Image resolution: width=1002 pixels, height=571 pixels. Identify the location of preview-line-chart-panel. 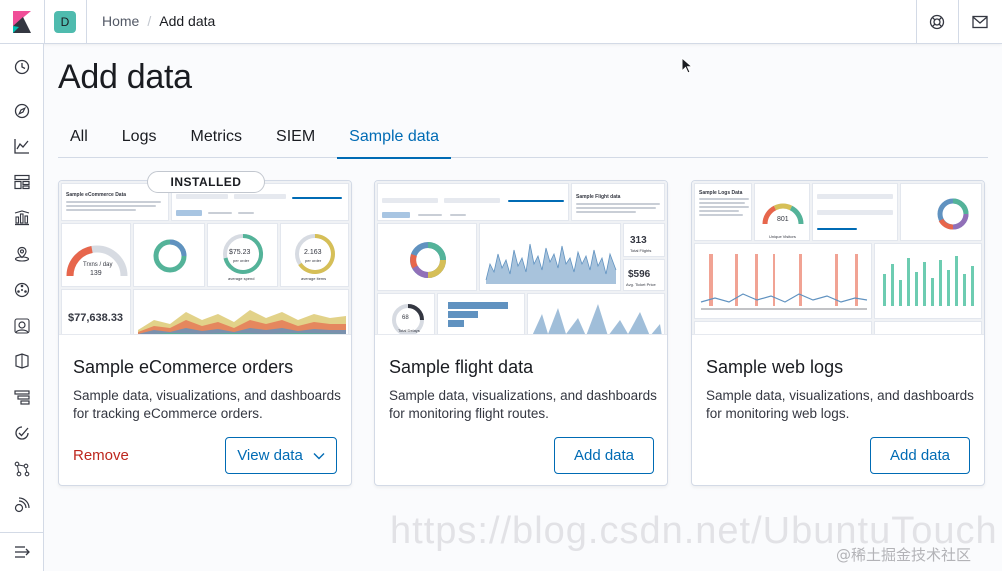
(550, 257).